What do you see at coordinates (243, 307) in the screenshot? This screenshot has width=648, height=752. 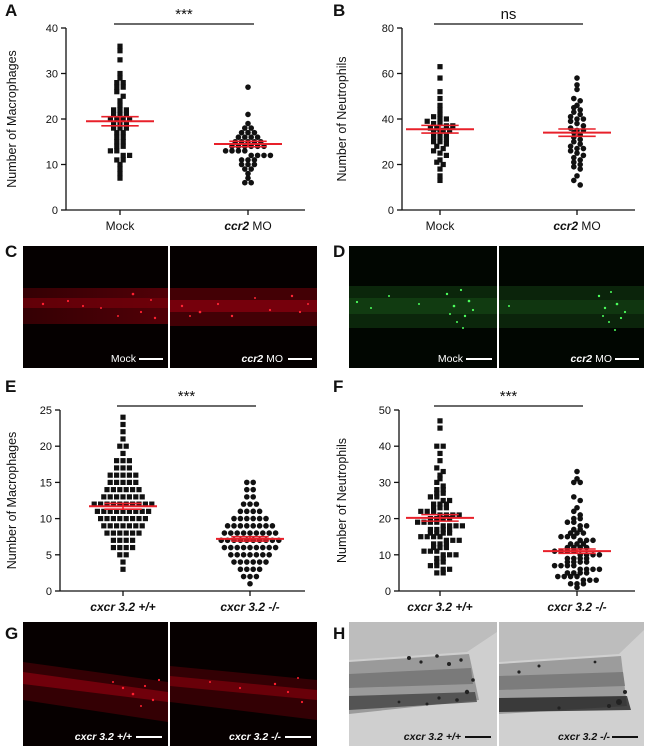 I see `image-c-ccr2mo: ccr2 MO` at bounding box center [243, 307].